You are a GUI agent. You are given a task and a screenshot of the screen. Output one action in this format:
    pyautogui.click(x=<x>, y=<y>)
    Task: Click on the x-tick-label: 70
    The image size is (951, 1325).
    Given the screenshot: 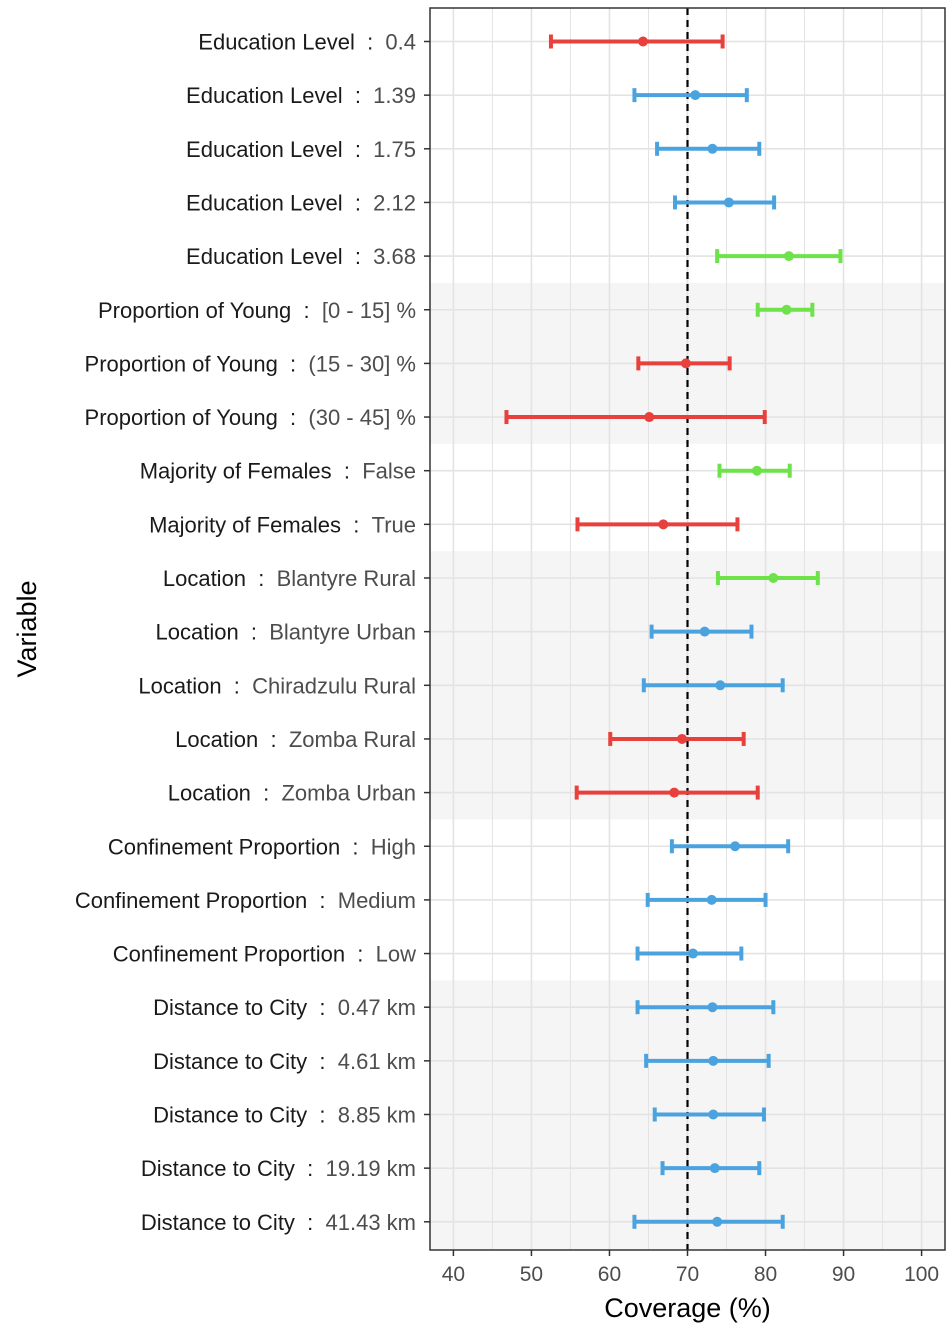 What is the action you would take?
    pyautogui.click(x=687, y=1274)
    